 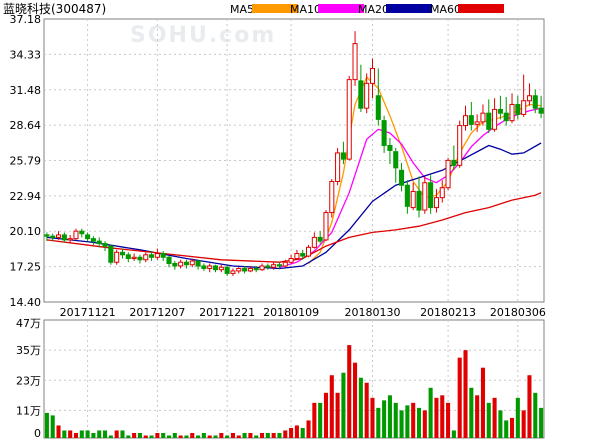 What do you see at coordinates (305, 9) in the screenshot?
I see `legend-label-ma10: MA10` at bounding box center [305, 9].